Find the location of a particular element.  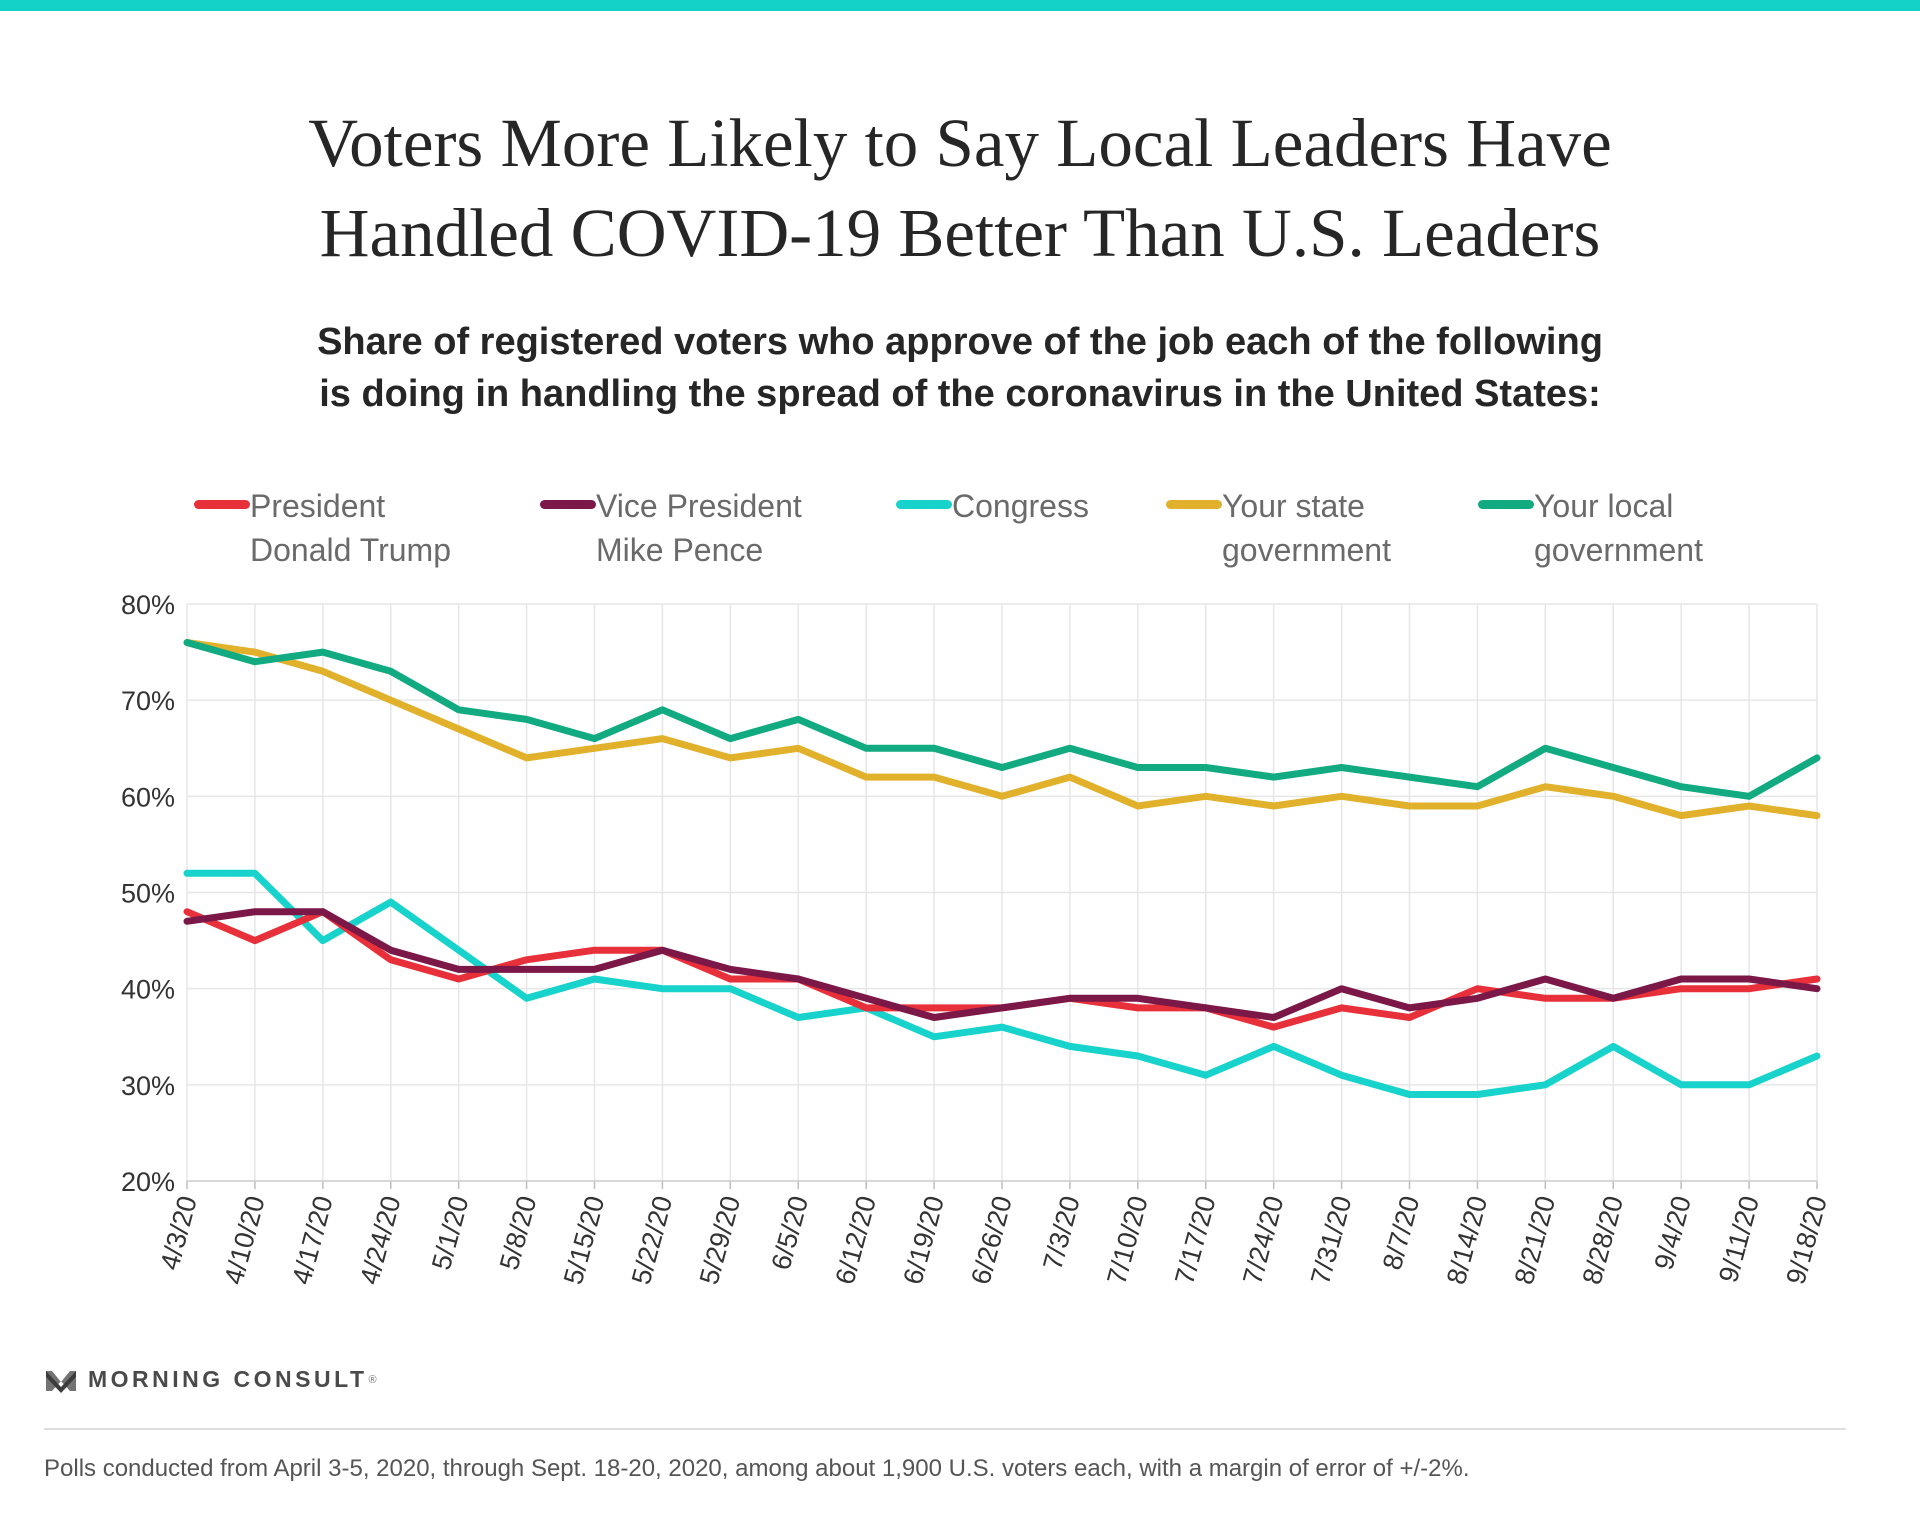

legend-item-trump: President Donald Trump is located at coordinates (352, 528).